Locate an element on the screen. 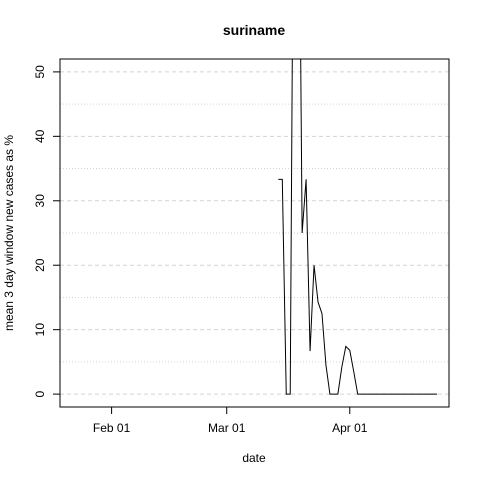 The width and height of the screenshot is (480, 480). y-axis-label: mean 3 day window new cases as % is located at coordinates (9, 233).